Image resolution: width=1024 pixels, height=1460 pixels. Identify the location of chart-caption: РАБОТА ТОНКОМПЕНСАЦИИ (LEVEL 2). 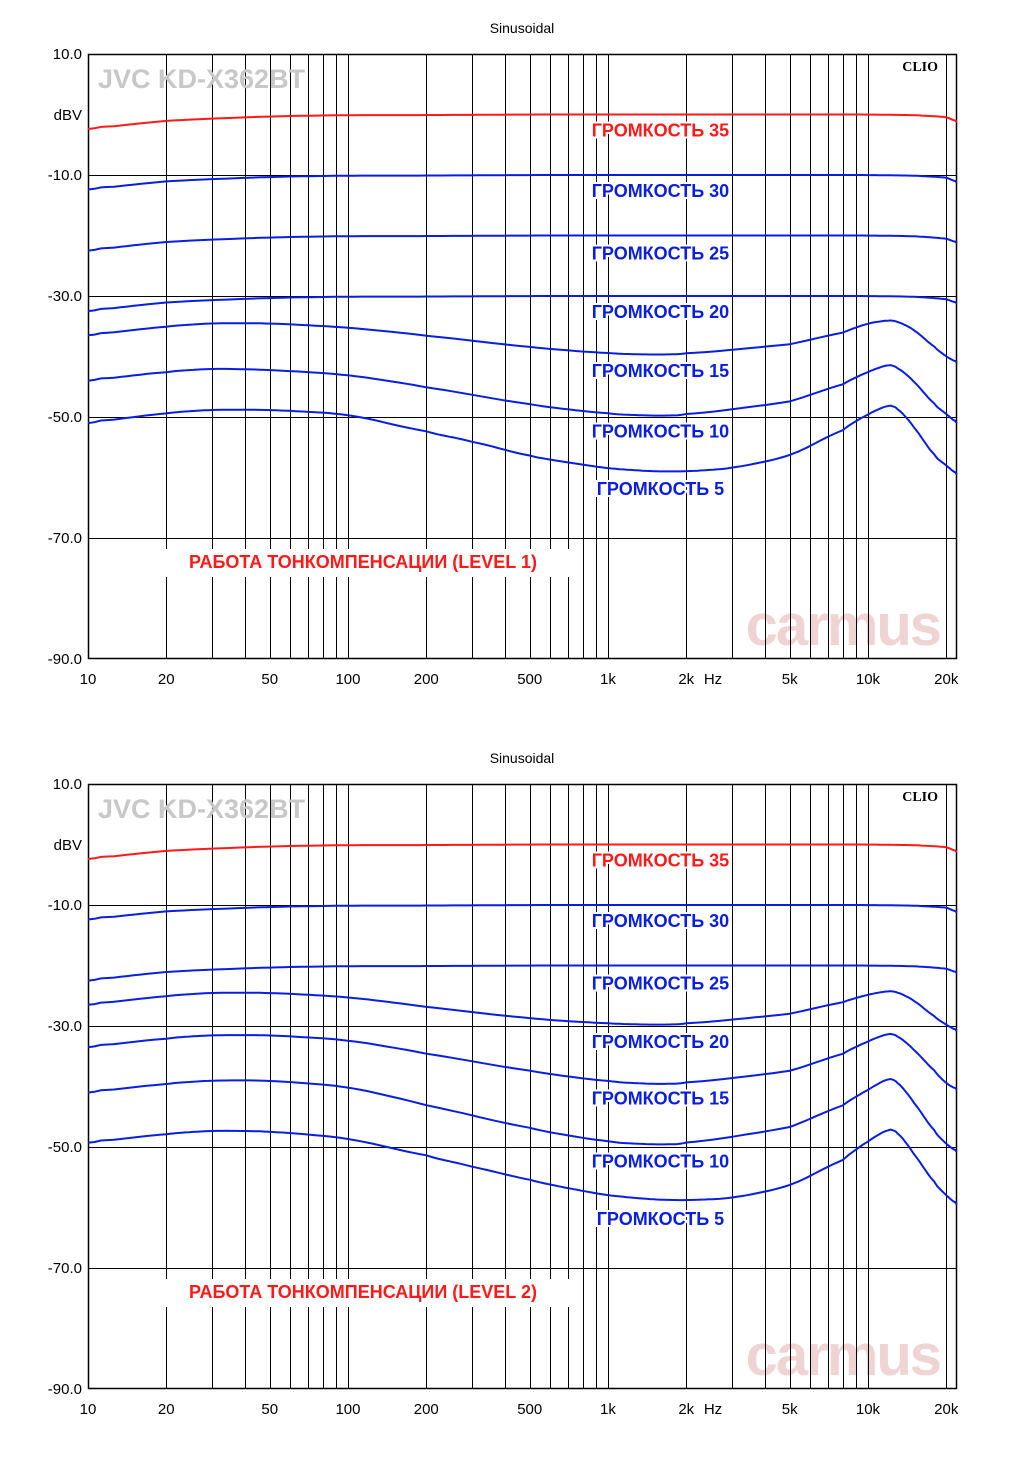
(363, 1292).